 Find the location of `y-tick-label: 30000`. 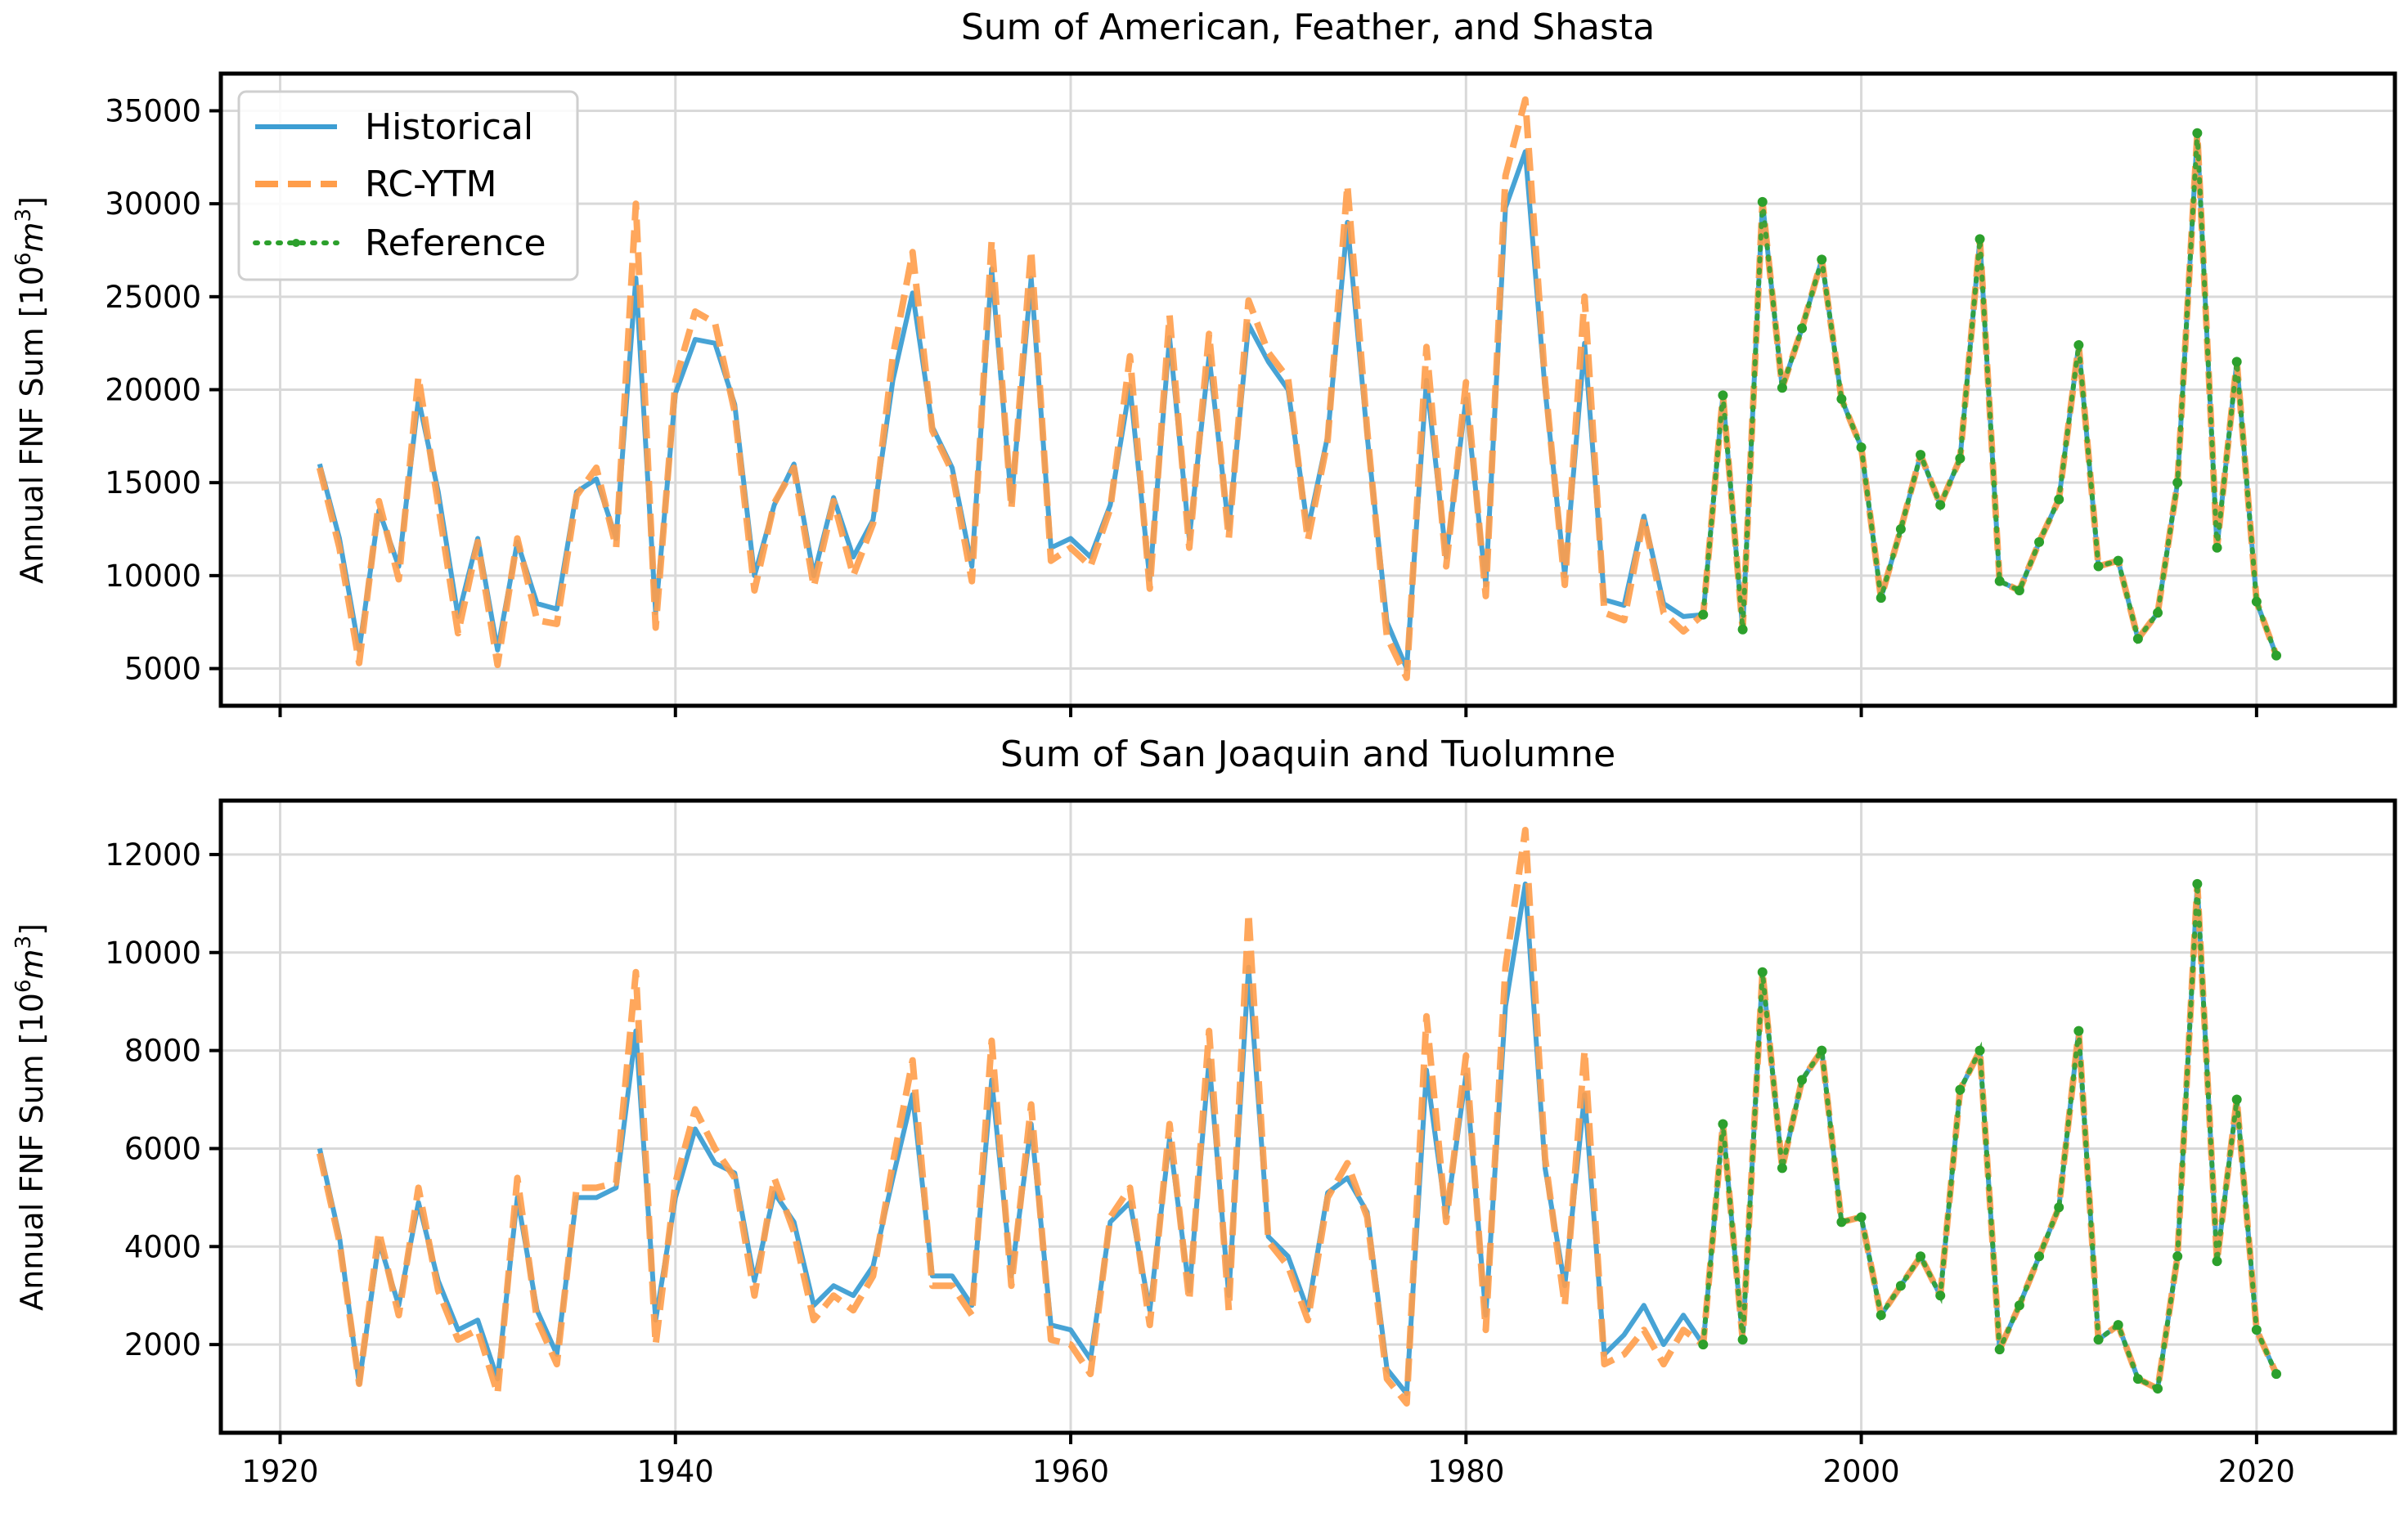

y-tick-label: 30000 is located at coordinates (153, 204).